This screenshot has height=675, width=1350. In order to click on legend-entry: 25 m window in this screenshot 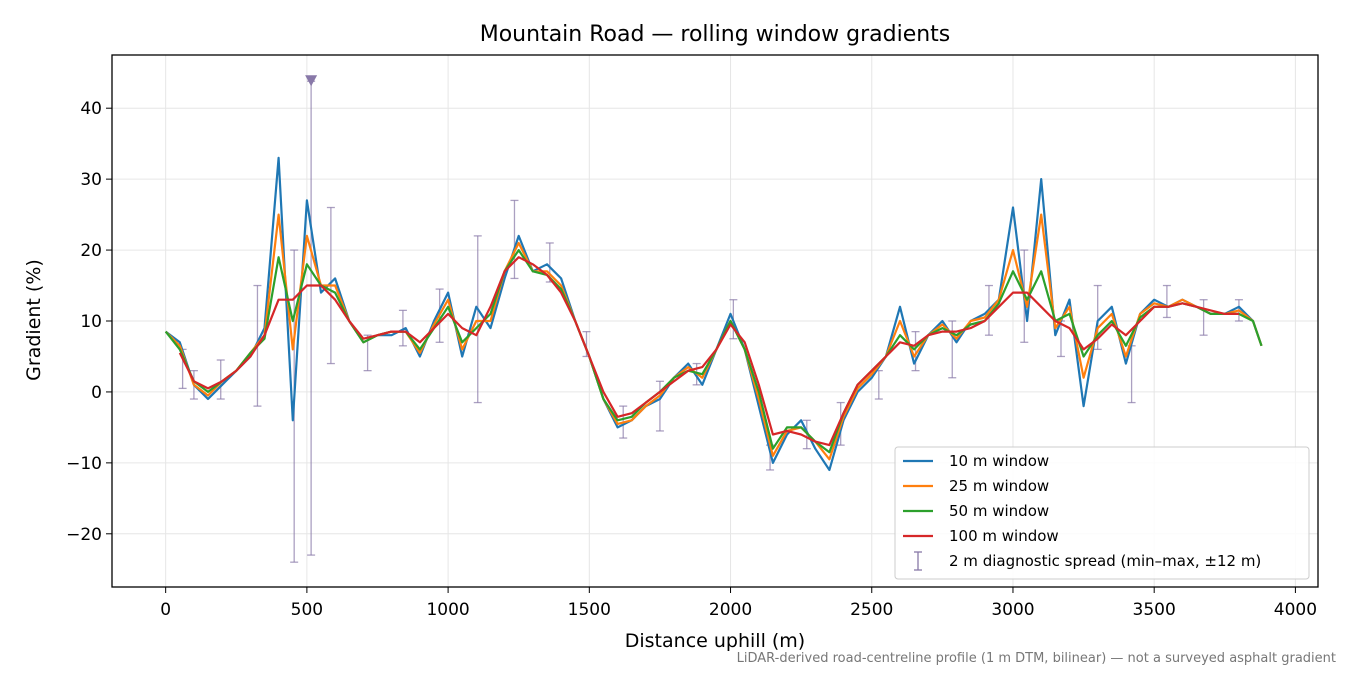, I will do `click(976, 486)`.